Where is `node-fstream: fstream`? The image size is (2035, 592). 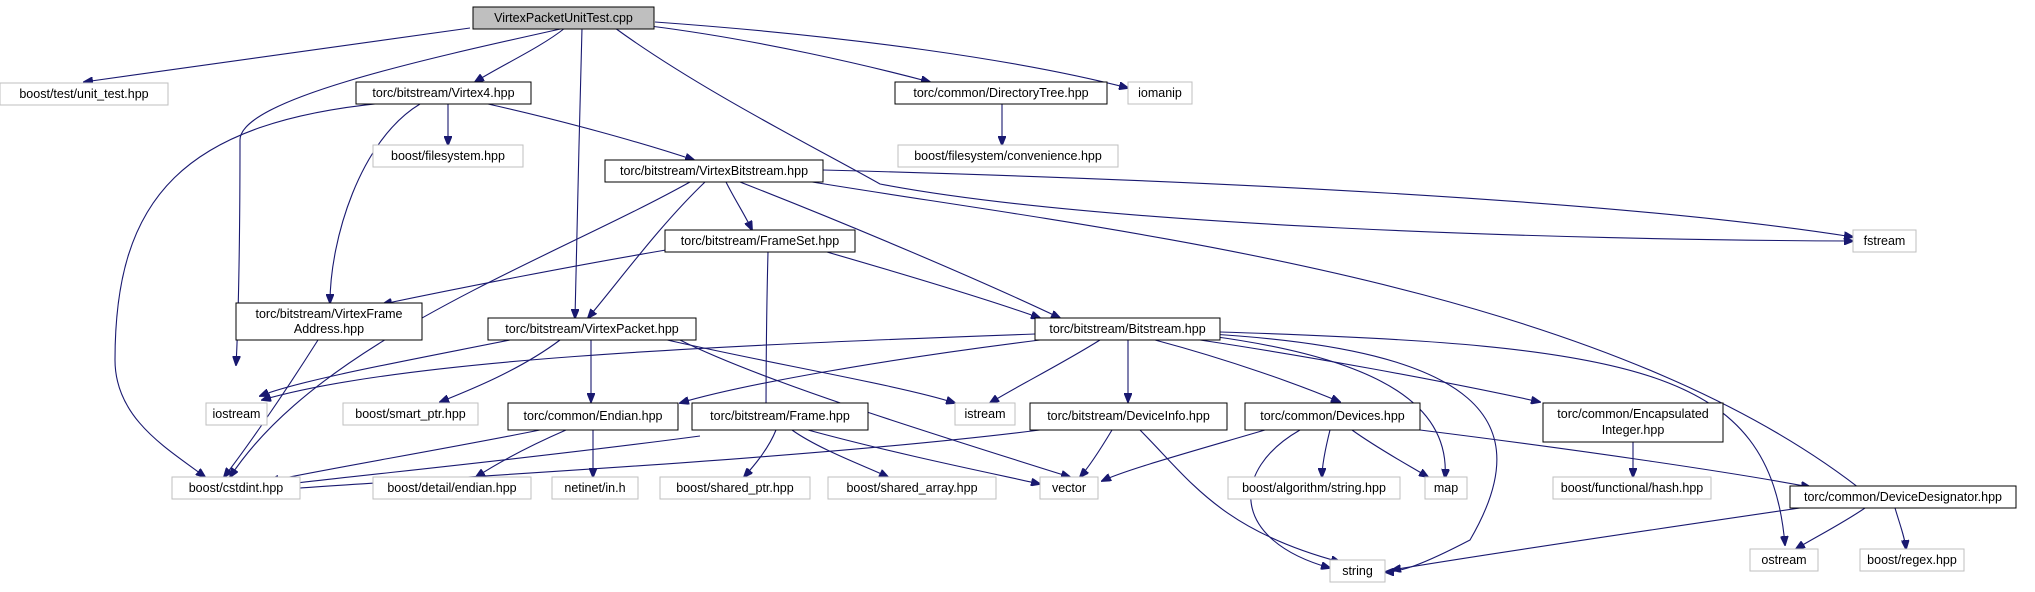
node-fstream: fstream is located at coordinates (1884, 241).